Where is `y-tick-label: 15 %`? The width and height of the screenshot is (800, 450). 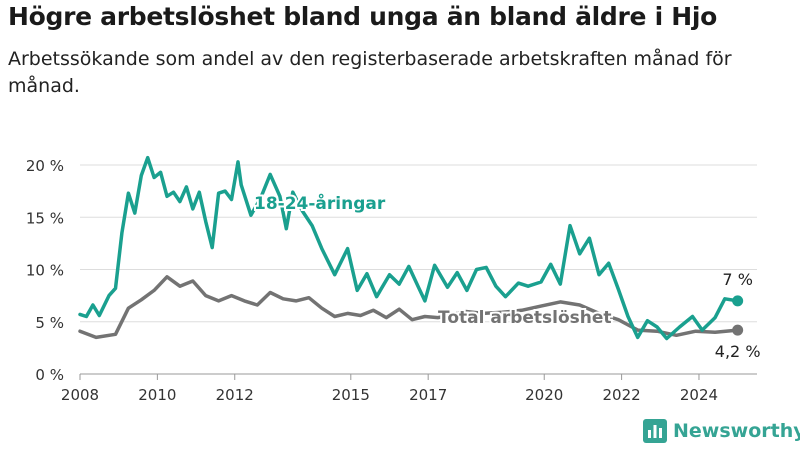
y-tick-label: 15 % is located at coordinates (45, 218).